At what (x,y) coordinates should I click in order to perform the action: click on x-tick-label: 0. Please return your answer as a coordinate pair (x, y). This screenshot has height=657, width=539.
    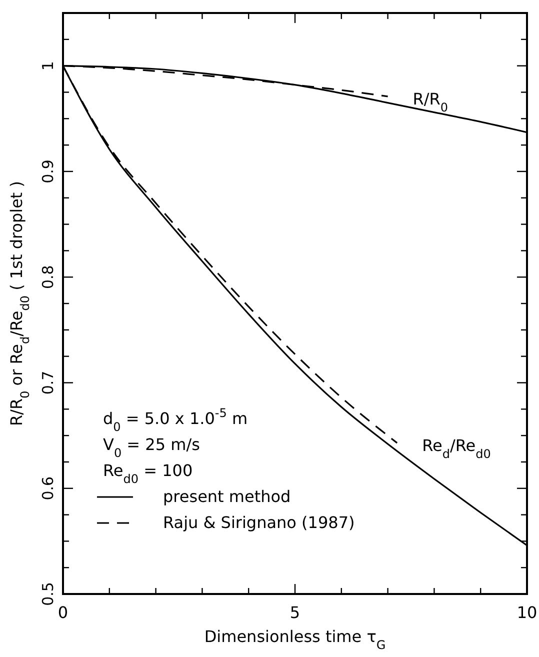
    Looking at the image, I should click on (63, 612).